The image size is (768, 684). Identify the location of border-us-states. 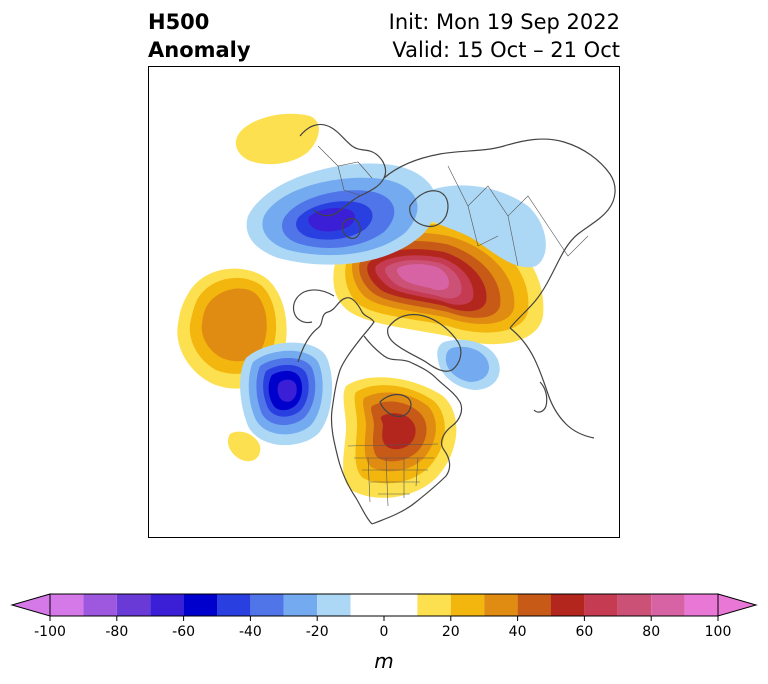
(394, 476).